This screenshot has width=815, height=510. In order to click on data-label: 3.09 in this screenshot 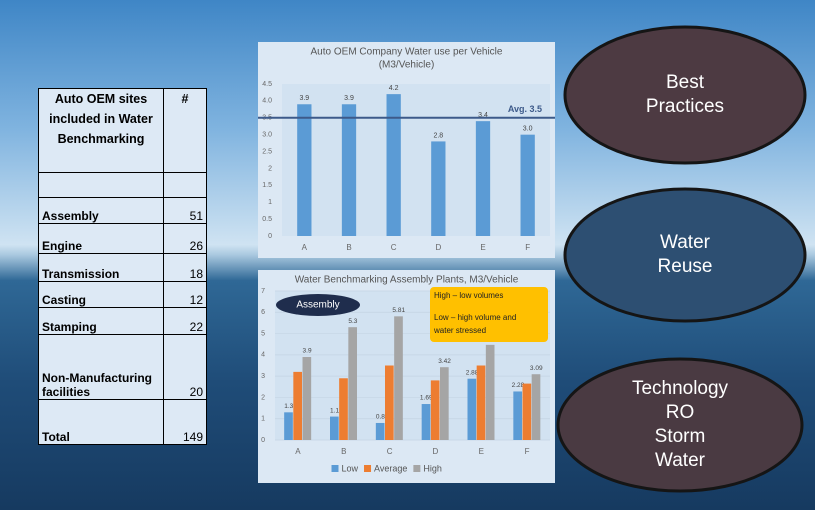, I will do `click(536, 368)`.